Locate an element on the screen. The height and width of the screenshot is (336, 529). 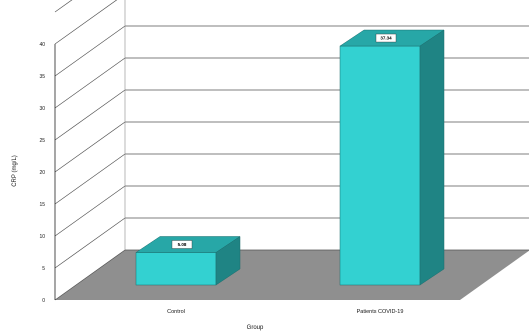
category-labels: Control Patients COVID-19 is located at coordinates (285, 312).